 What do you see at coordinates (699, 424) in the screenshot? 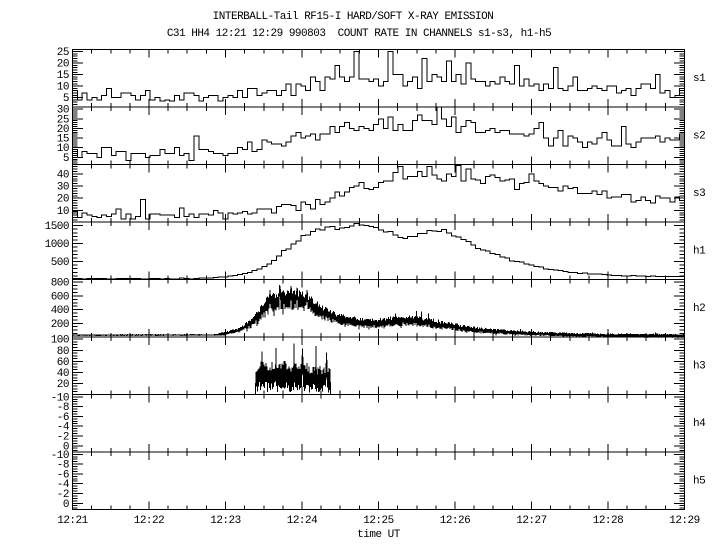
I see `svg-text: h4` at bounding box center [699, 424].